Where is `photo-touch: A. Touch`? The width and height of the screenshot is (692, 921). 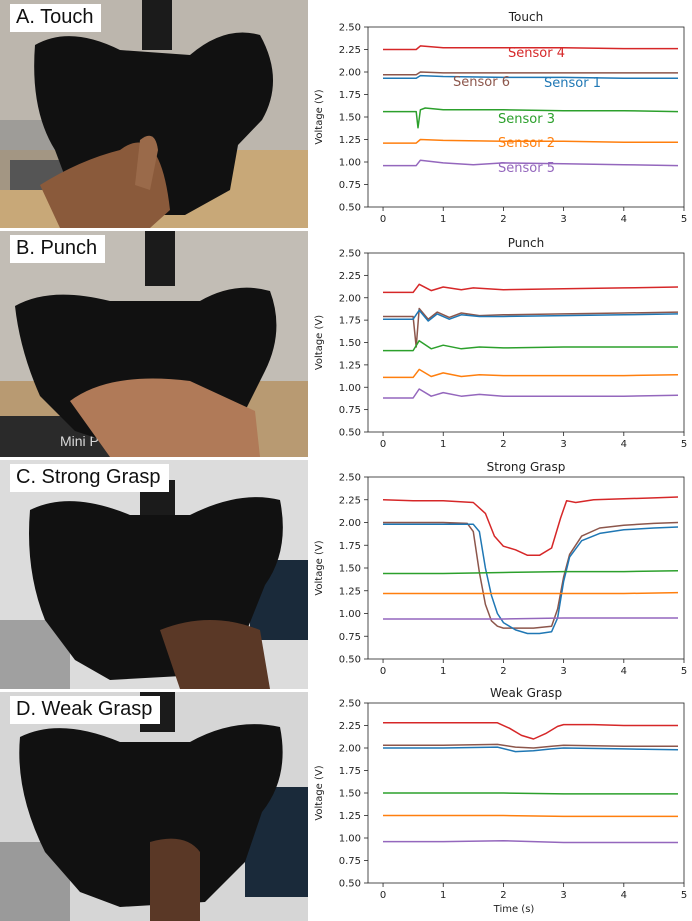
photo-touch: A. Touch is located at coordinates (154, 114).